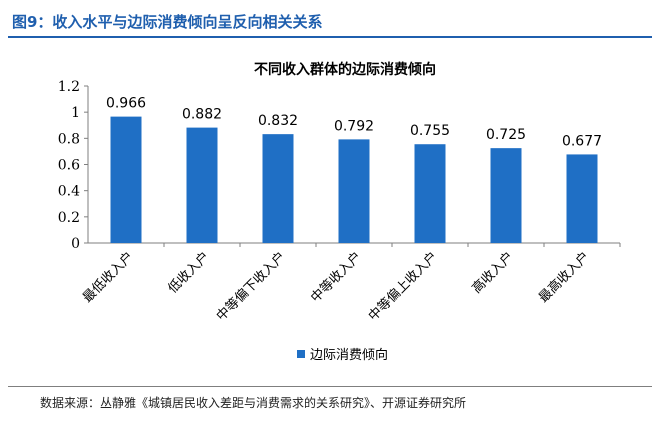 This screenshot has height=424, width=660. Describe the element at coordinates (582, 141) in the screenshot. I see `data-label: 0.677` at that location.